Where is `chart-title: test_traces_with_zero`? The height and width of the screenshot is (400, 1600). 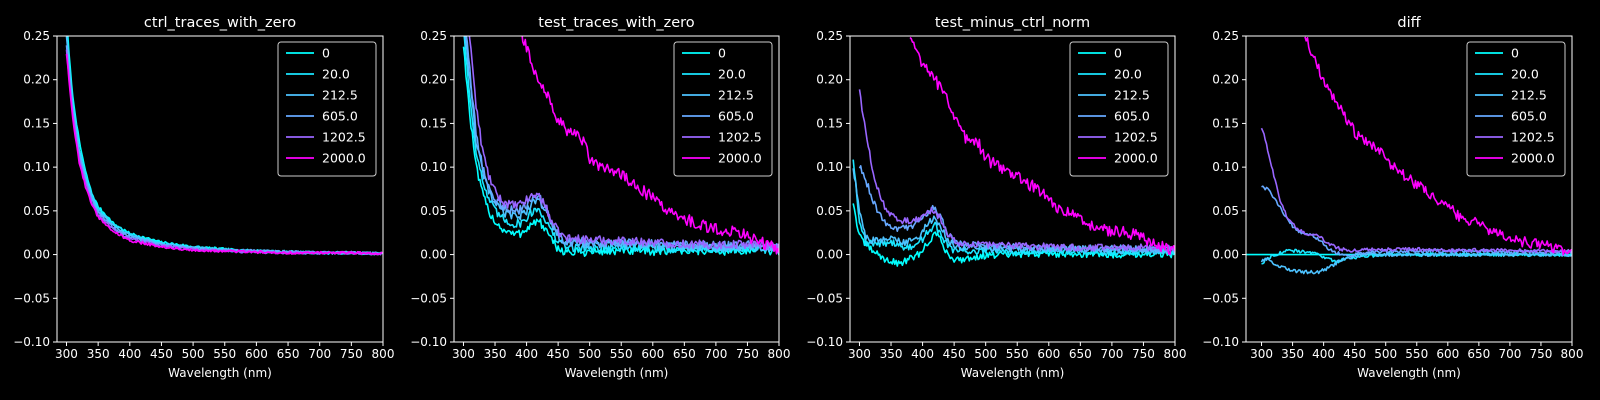 chart-title: test_traces_with_zero is located at coordinates (616, 23).